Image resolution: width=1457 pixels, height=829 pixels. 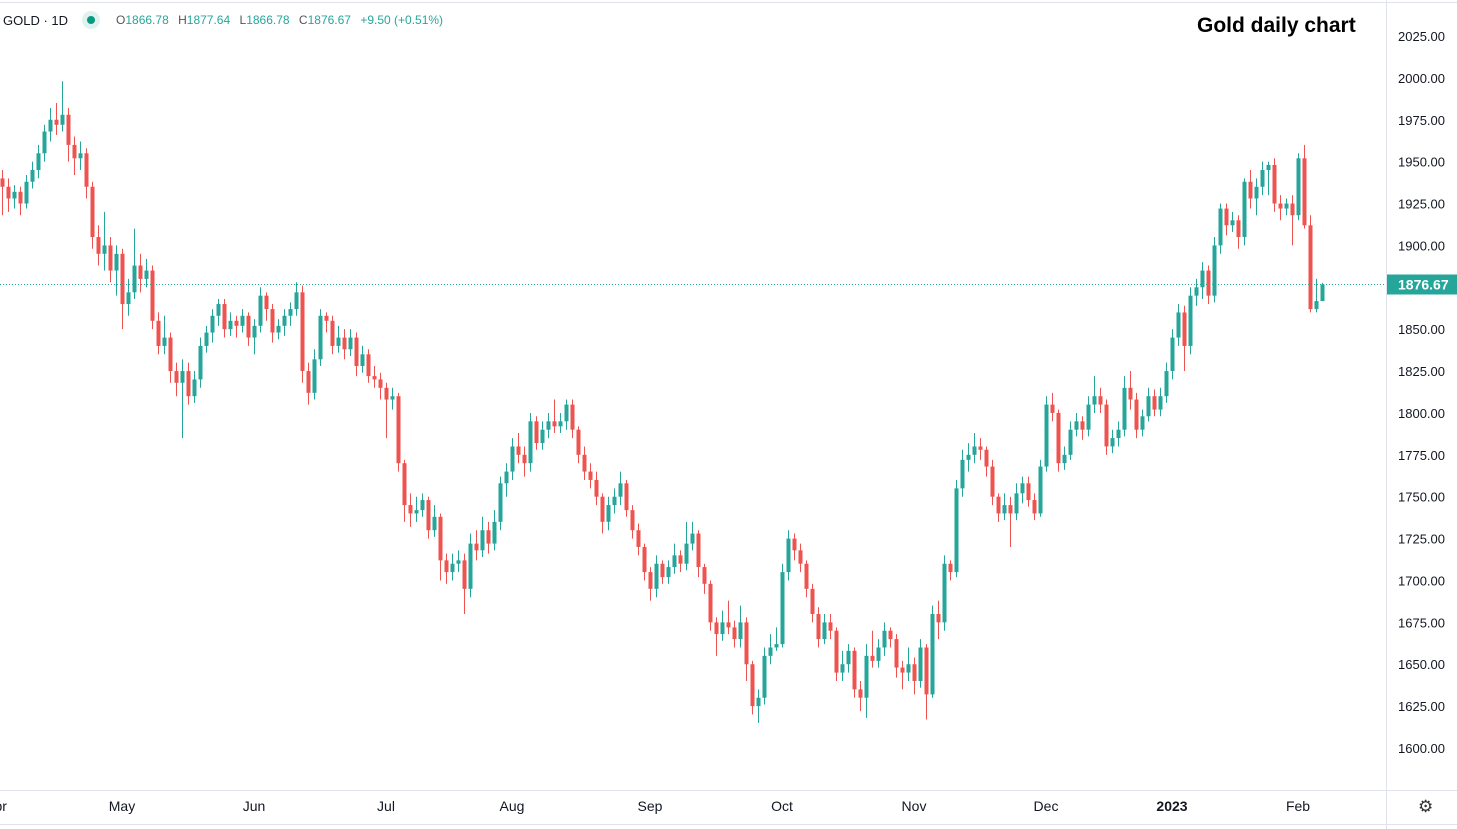 I want to click on close-label: C, so click(x=303, y=20).